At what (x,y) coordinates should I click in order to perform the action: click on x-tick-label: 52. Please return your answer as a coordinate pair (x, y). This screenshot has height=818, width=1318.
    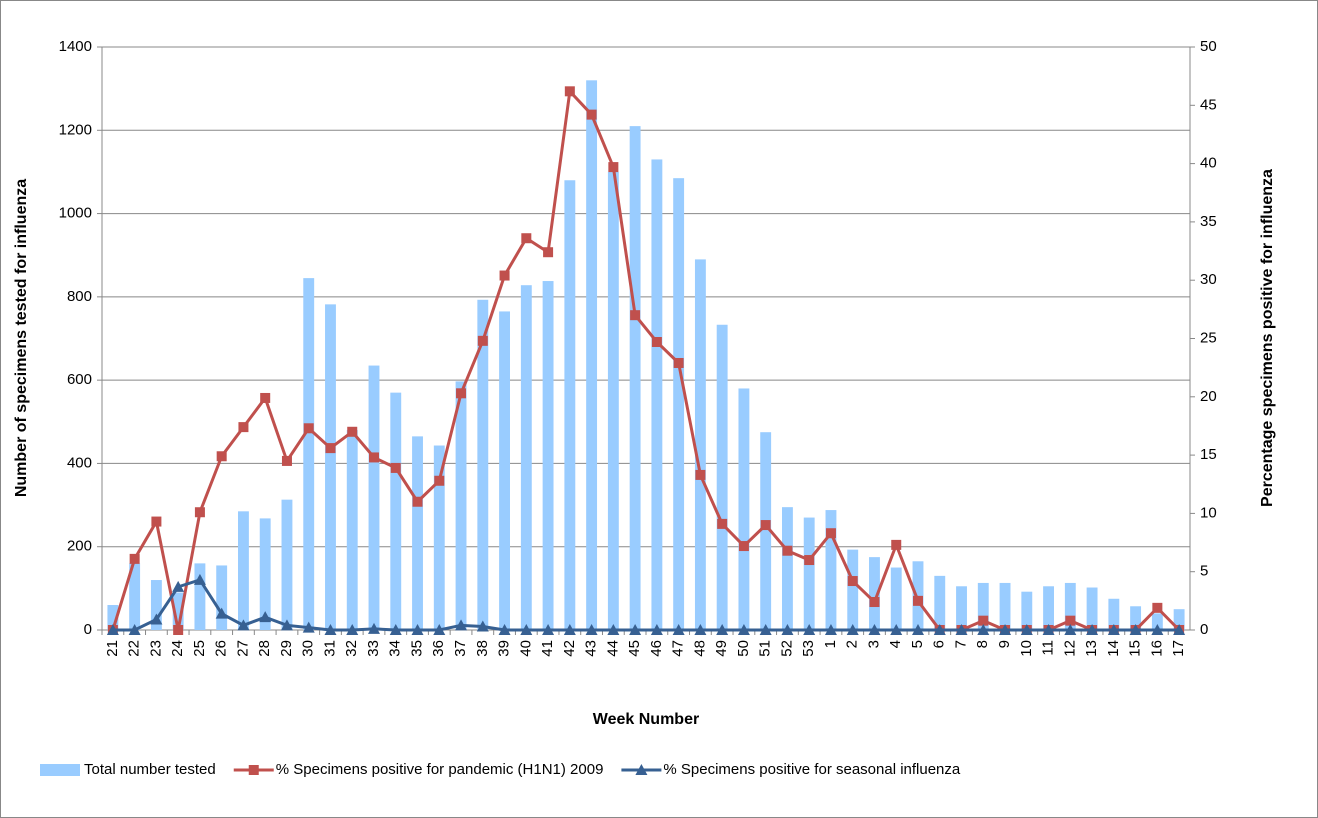
    Looking at the image, I should click on (786, 648).